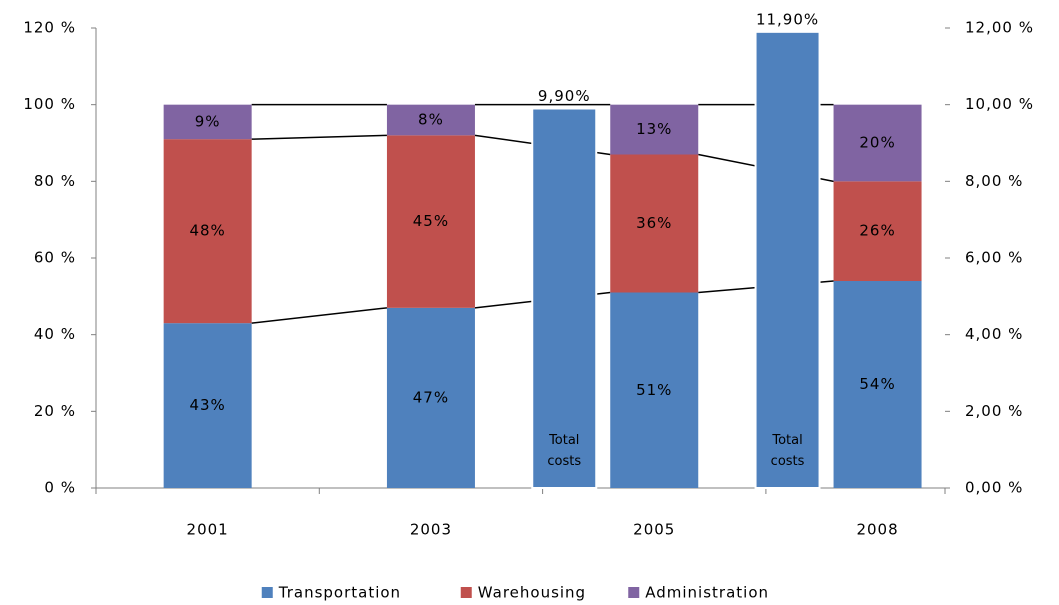  Describe the element at coordinates (339, 593) in the screenshot. I see `legend-label: Transportation` at that location.